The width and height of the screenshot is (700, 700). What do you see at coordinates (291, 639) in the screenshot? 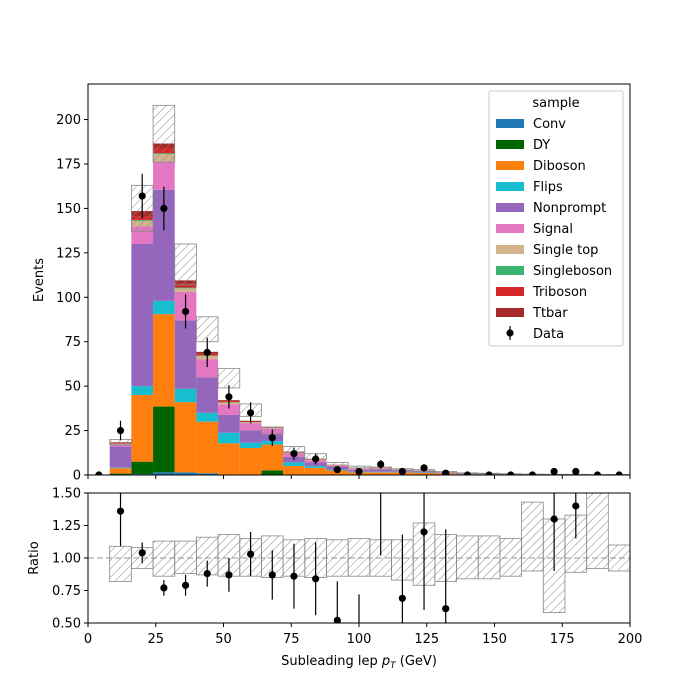
I see `x-tick-label: 75` at bounding box center [291, 639].